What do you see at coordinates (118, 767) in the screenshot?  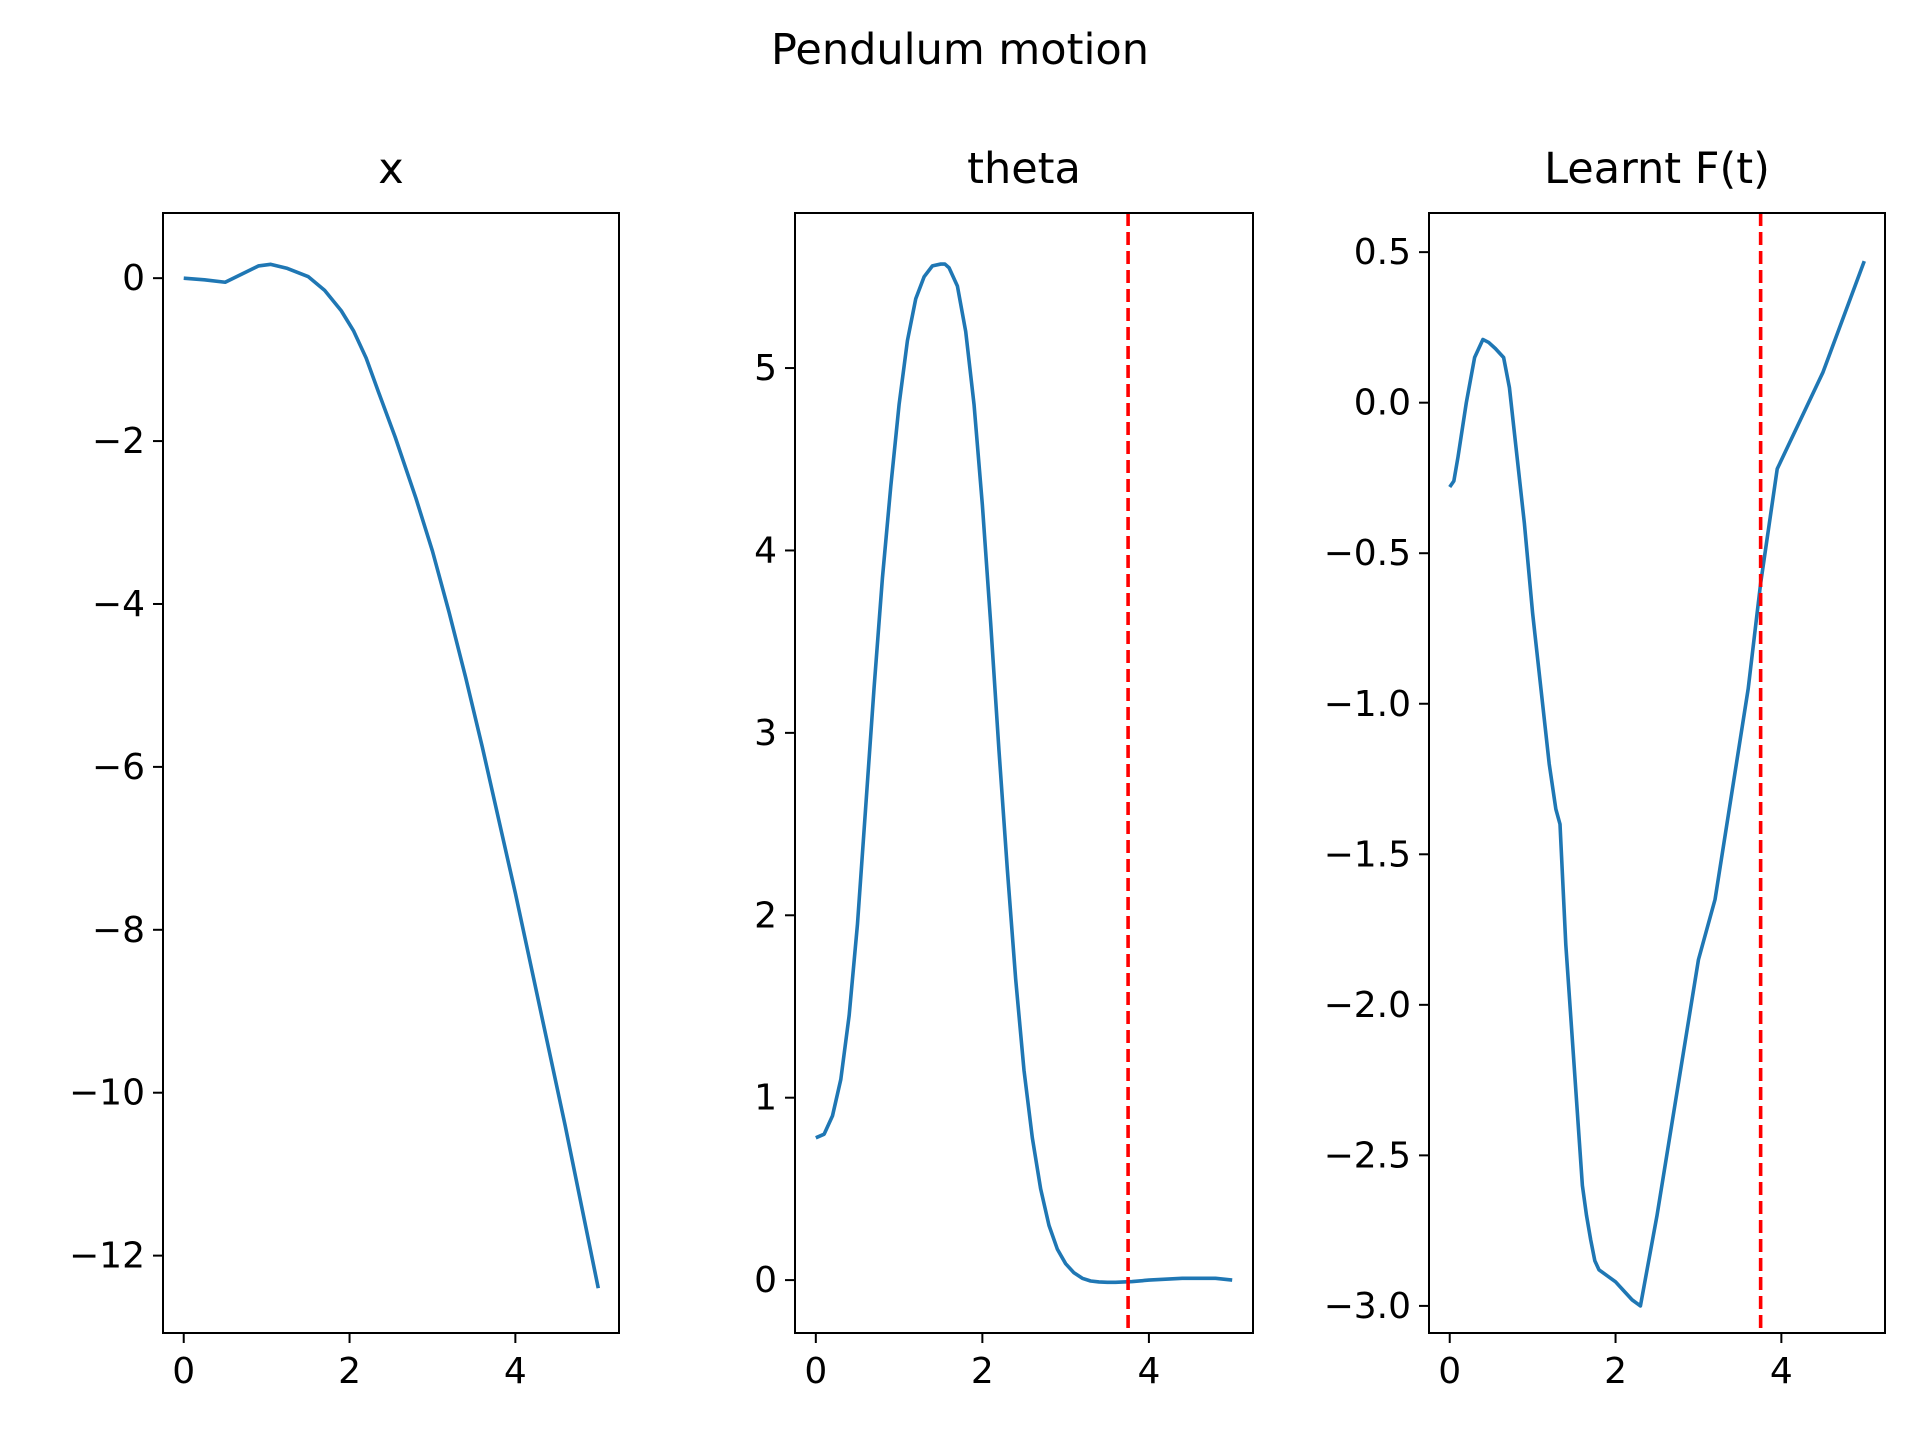 I see `y-tick-label: −6` at bounding box center [118, 767].